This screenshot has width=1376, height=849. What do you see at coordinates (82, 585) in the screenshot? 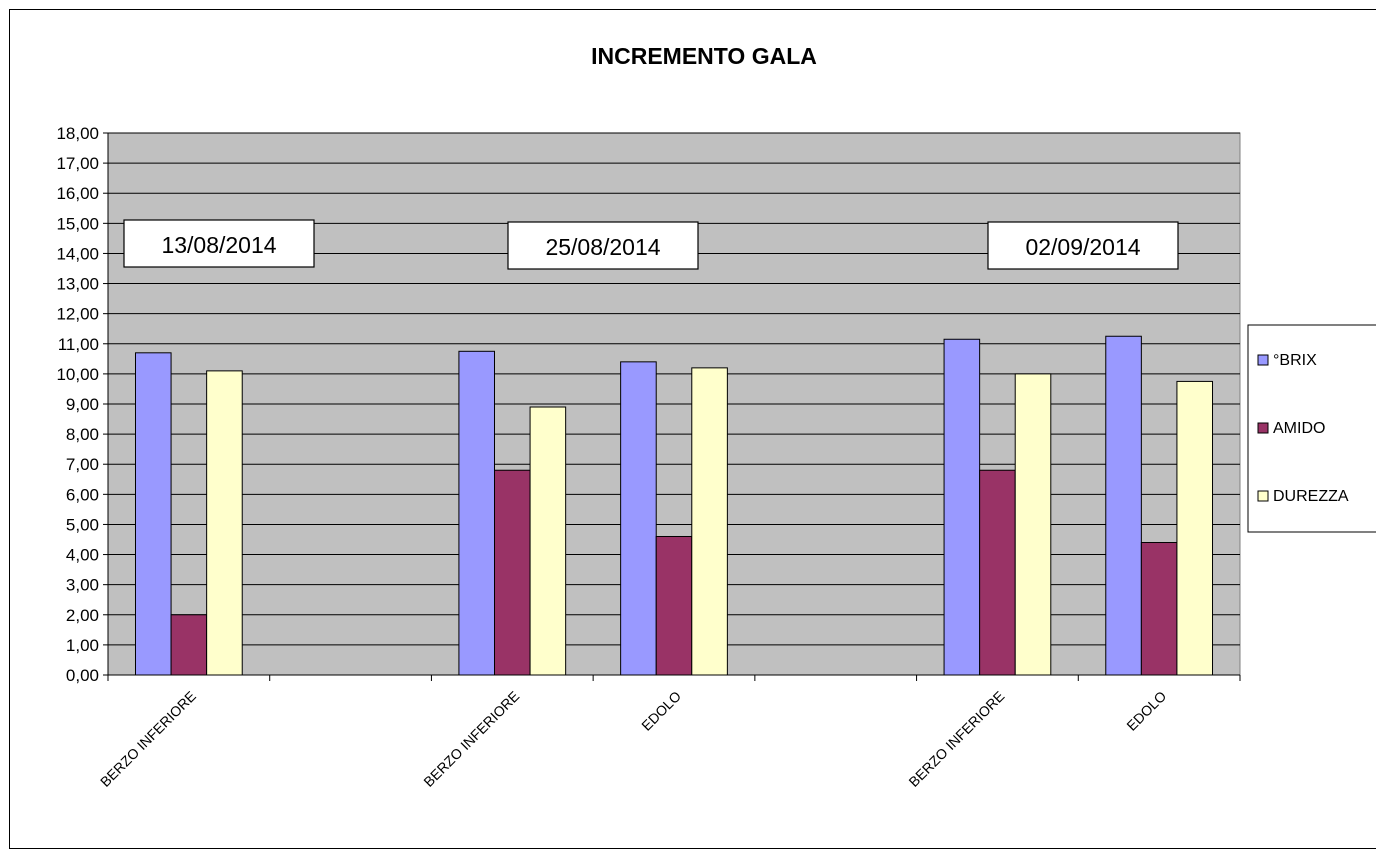
I see `y-tick-label: 3,00` at bounding box center [82, 585].